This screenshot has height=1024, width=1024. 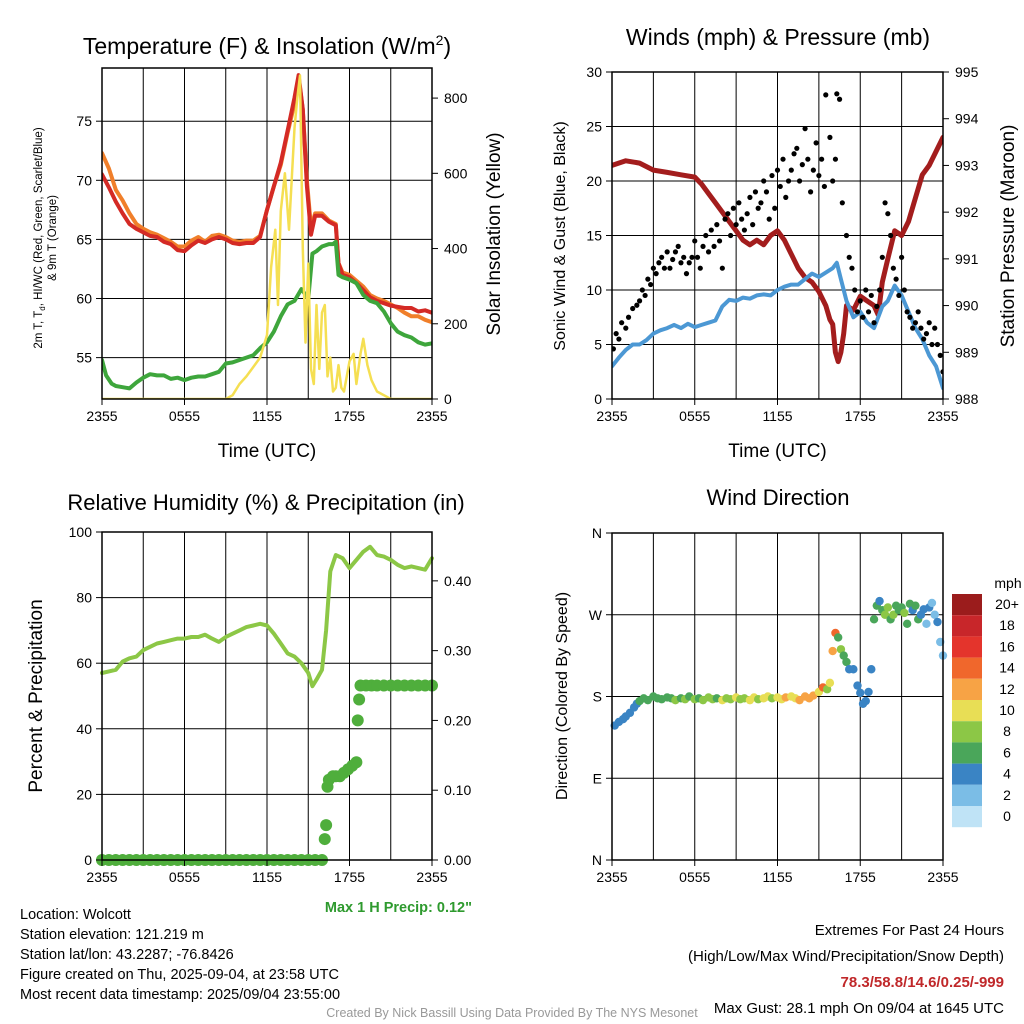 I want to click on y-tick-label: E, so click(x=597, y=778).